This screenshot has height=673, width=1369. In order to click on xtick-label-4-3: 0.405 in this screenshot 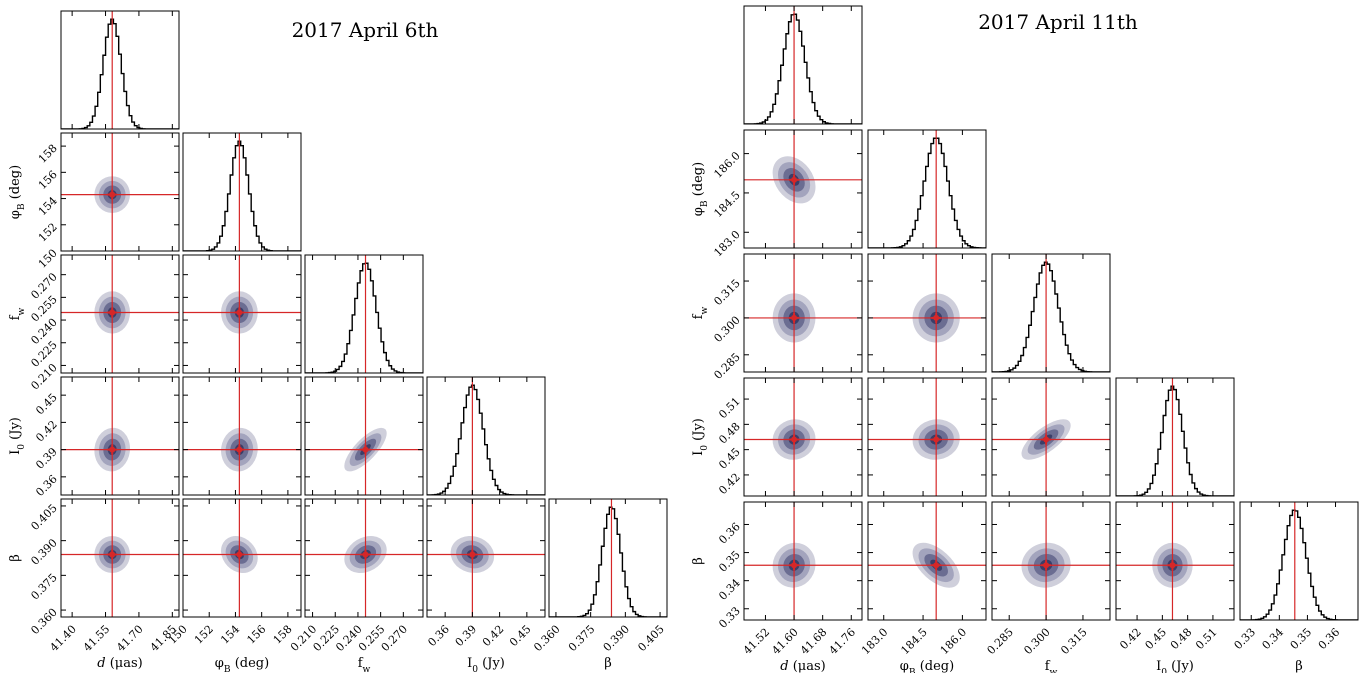, I will do `click(650, 638)`.